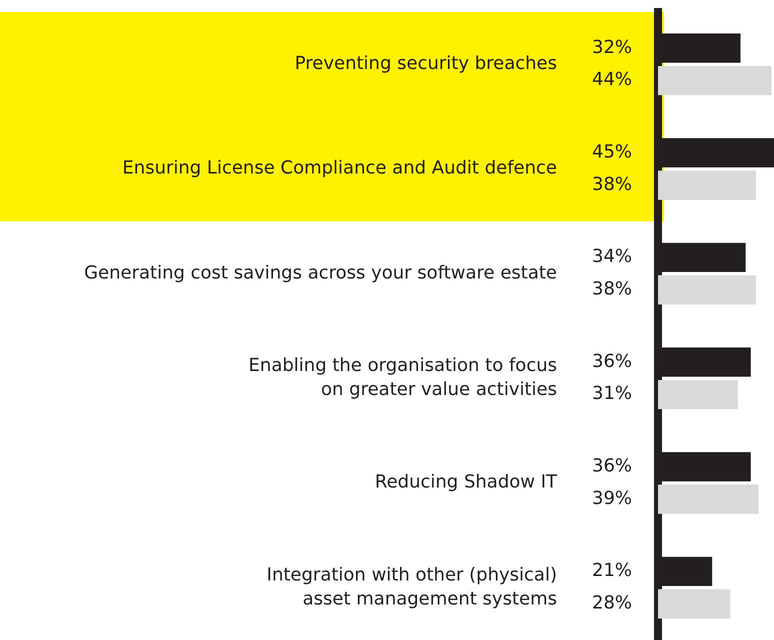  Describe the element at coordinates (612, 257) in the screenshot. I see `data-label: 34%` at that location.